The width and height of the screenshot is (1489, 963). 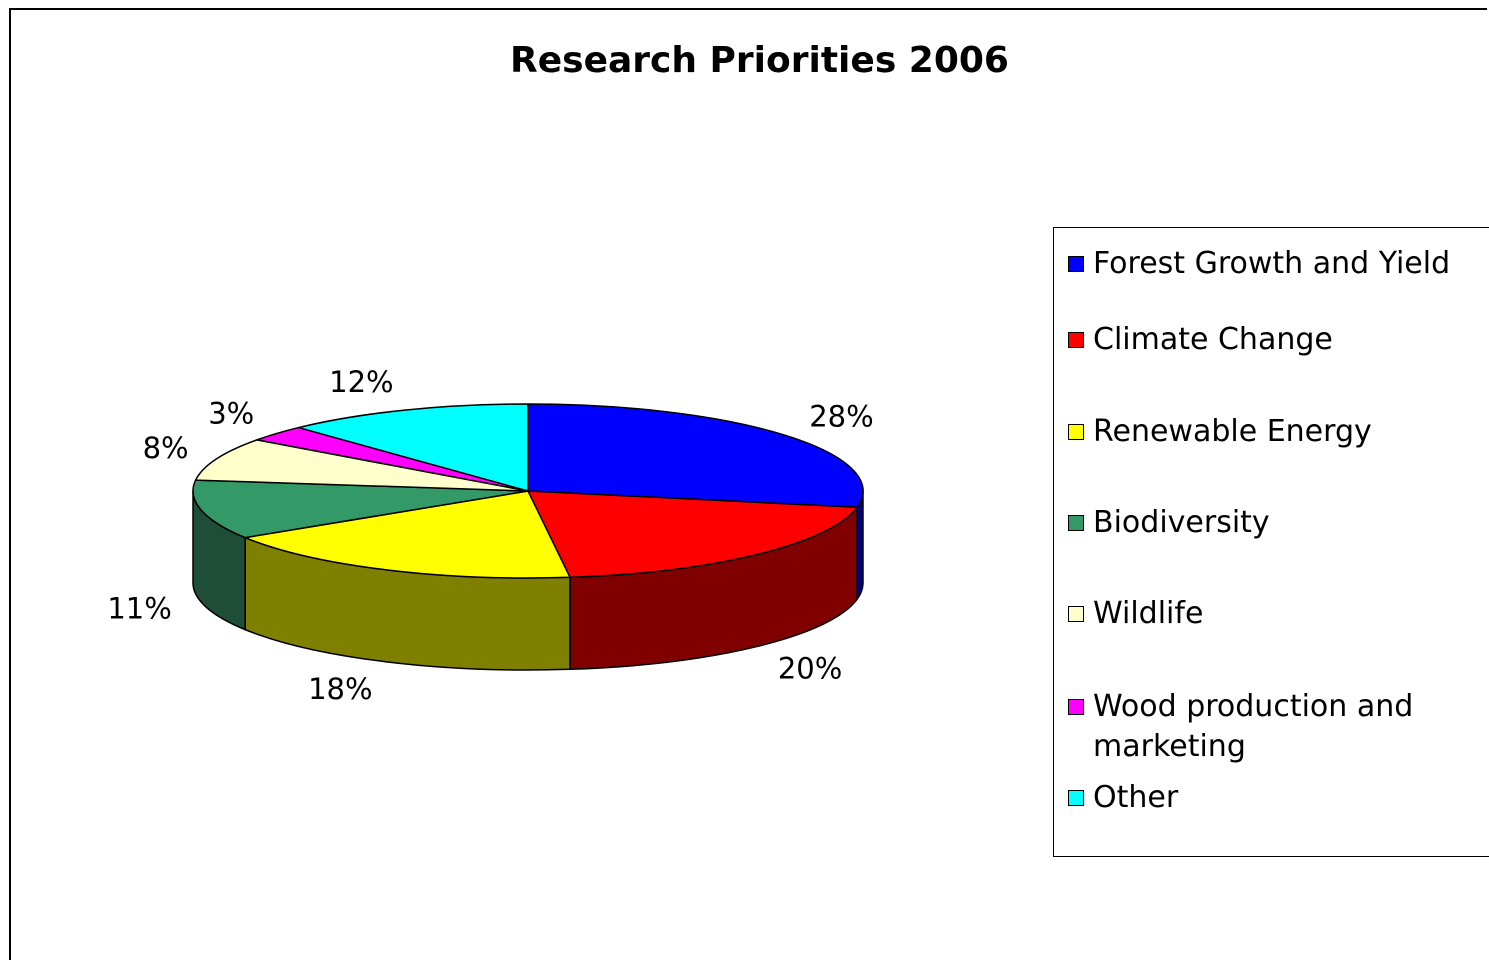 What do you see at coordinates (695, 456) in the screenshot?
I see `pie-slice-forest-growth-and-yield` at bounding box center [695, 456].